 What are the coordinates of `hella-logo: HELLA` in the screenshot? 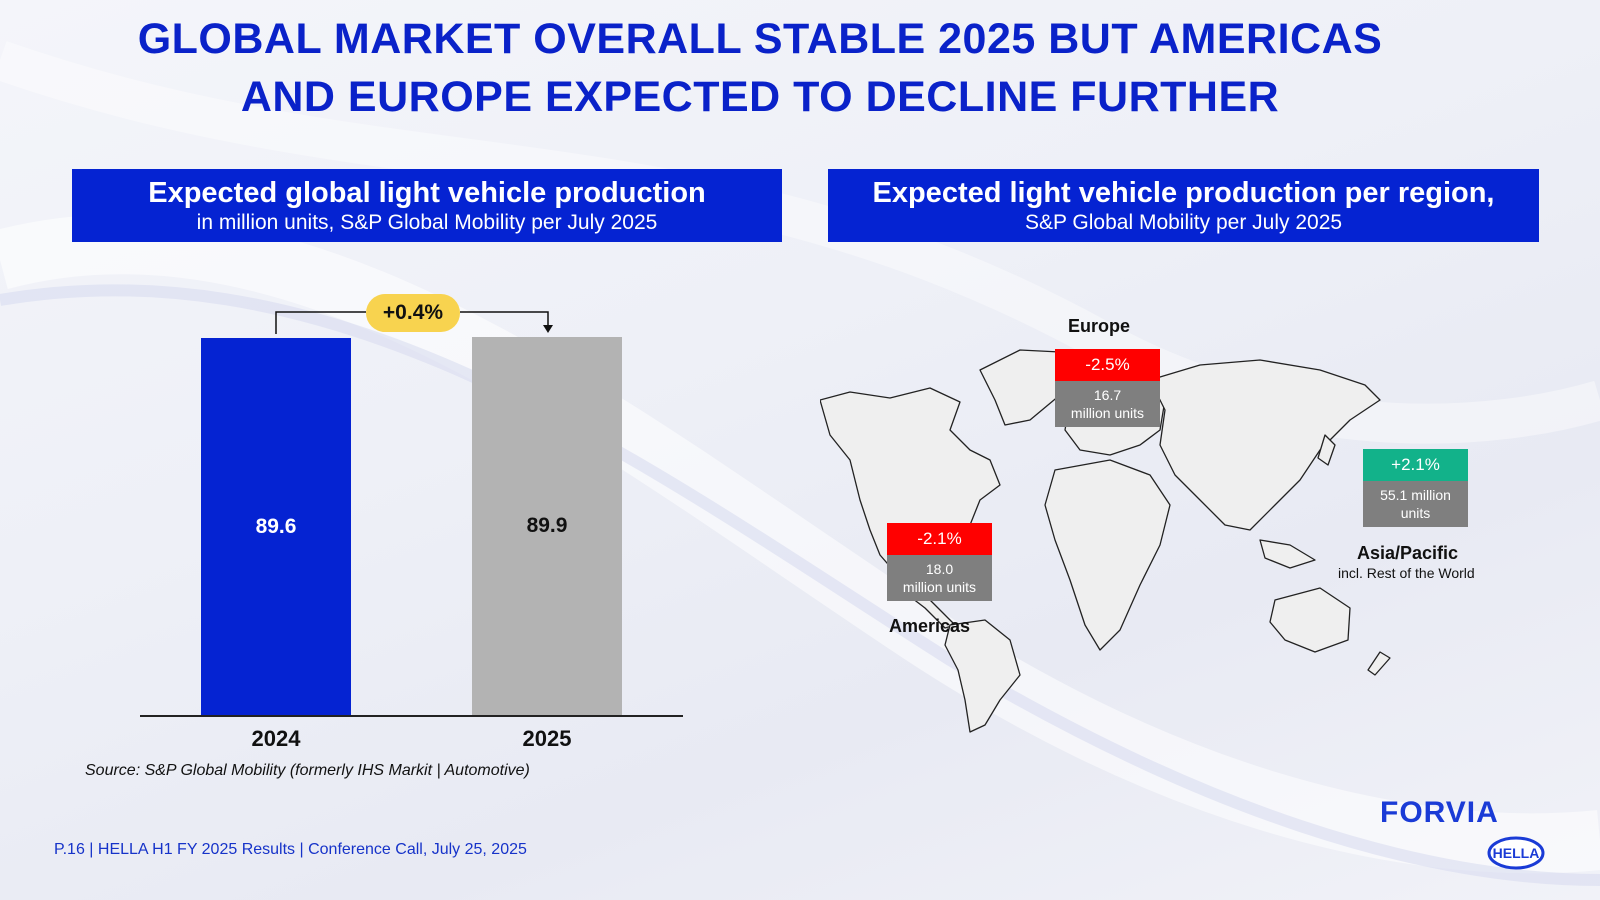 It's located at (1516, 853).